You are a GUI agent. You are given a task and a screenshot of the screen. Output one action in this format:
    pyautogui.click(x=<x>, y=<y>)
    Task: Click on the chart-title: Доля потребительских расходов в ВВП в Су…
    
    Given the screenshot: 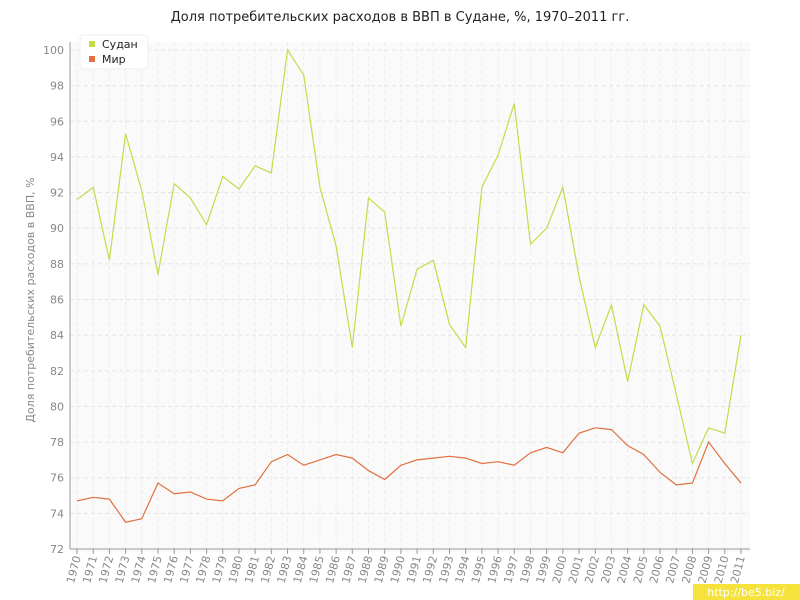 What is the action you would take?
    pyautogui.click(x=400, y=17)
    